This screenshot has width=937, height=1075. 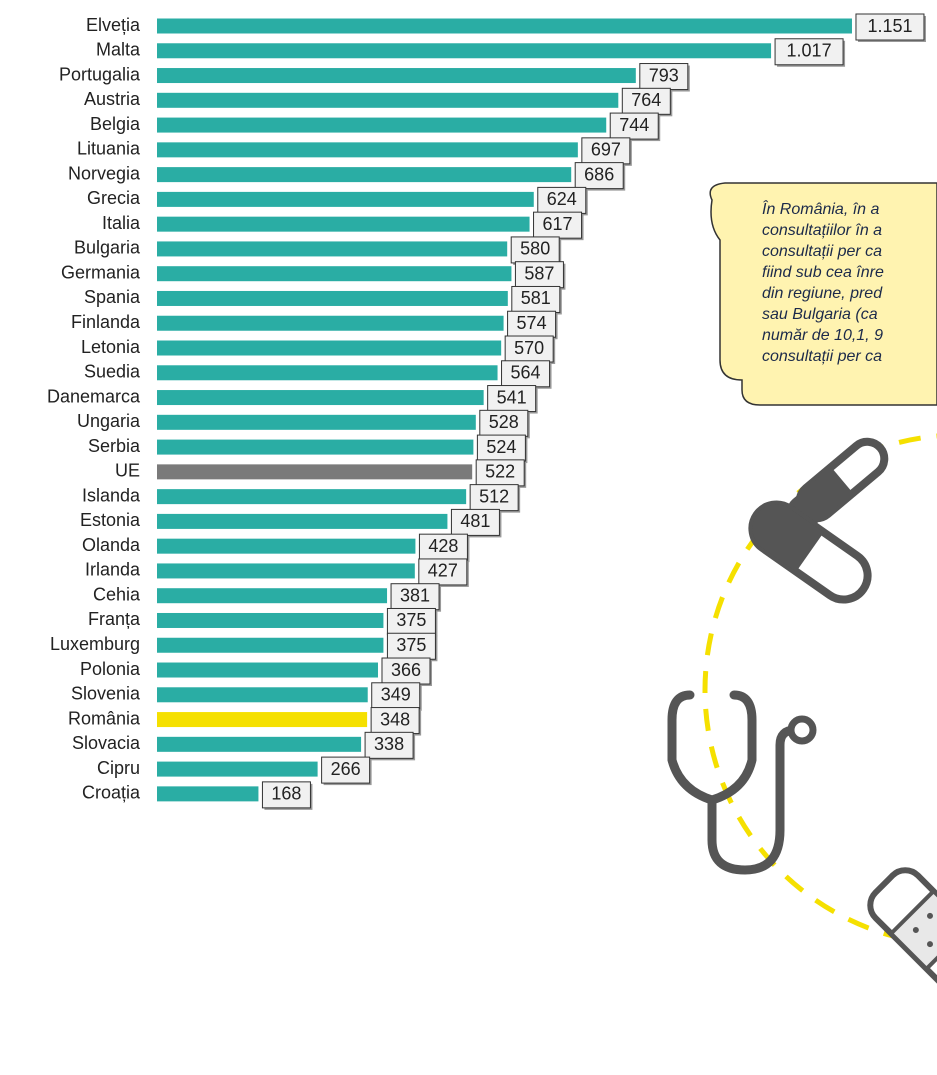 What do you see at coordinates (820, 314) in the screenshot?
I see `annotation-line: sau Bulgaria (ca` at bounding box center [820, 314].